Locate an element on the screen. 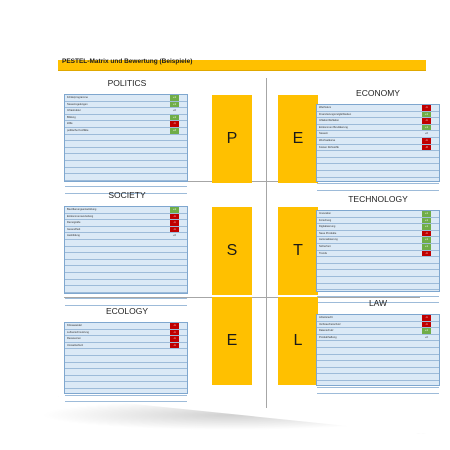 The image size is (450, 450). factor-label: Finanzierungsmöglichkeiten is located at coordinates (335, 114).